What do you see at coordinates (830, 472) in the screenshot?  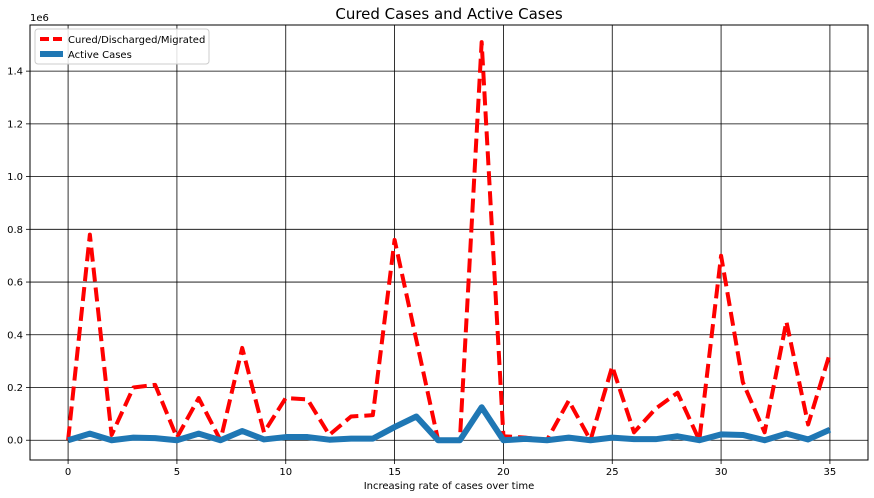 I see `x-tick-label: 35` at bounding box center [830, 472].